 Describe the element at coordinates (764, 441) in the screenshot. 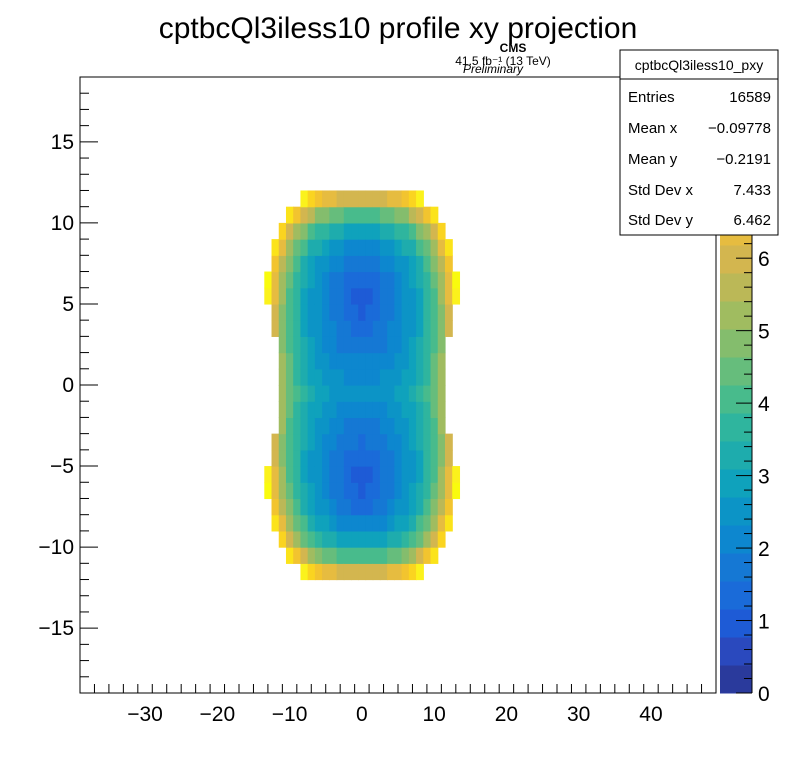

I see `color-scale-labels: 01234567` at that location.